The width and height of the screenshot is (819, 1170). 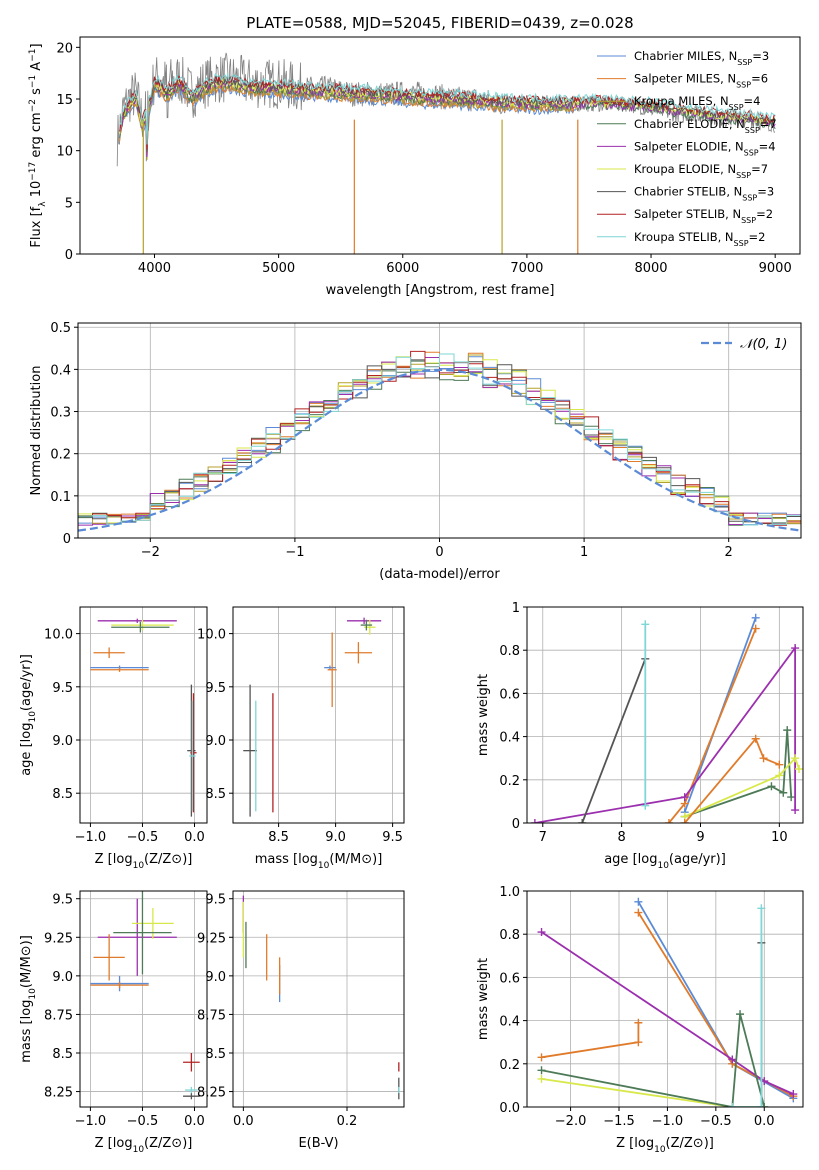 I want to click on legend-label: Salpeter STELIB, NSSP=2, so click(x=703, y=216).